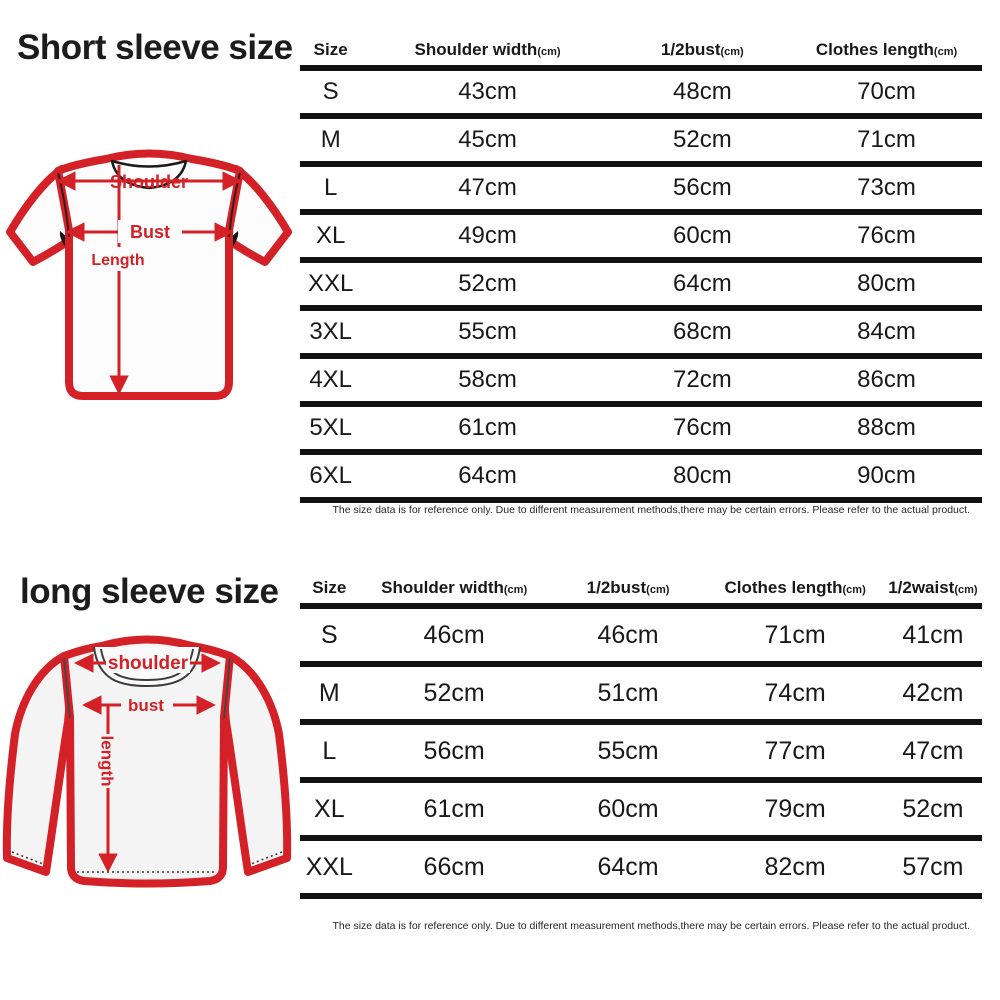 This screenshot has width=1000, height=1000. Describe the element at coordinates (227, 688) in the screenshot. I see `right-seam-line` at that location.